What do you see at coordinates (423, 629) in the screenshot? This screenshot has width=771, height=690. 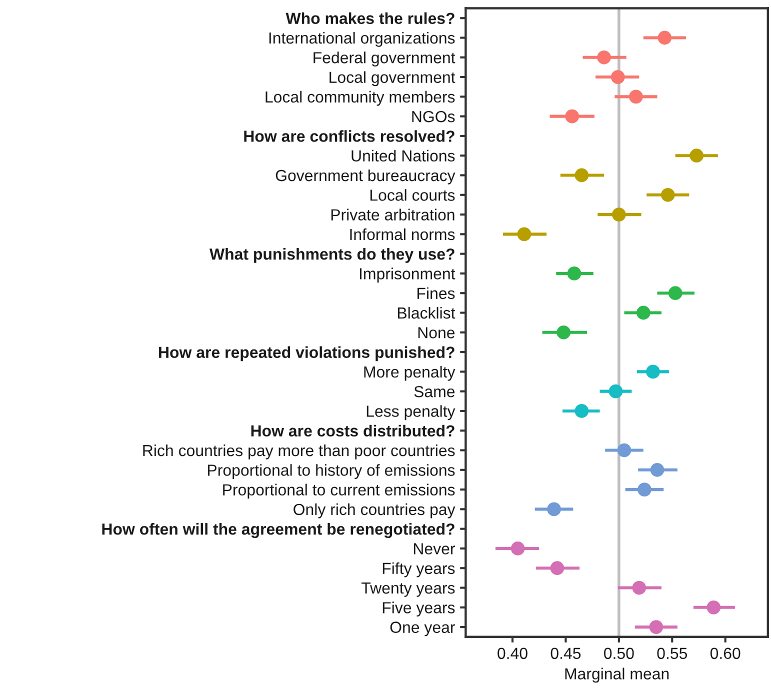 I see `y-tick-label: One year` at bounding box center [423, 629].